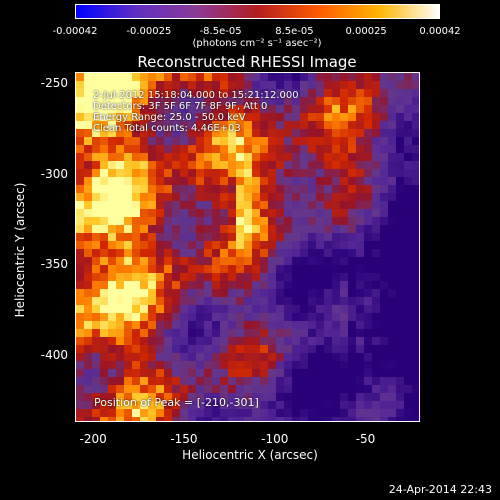  Describe the element at coordinates (257, 11) in the screenshot. I see `colorbar` at that location.